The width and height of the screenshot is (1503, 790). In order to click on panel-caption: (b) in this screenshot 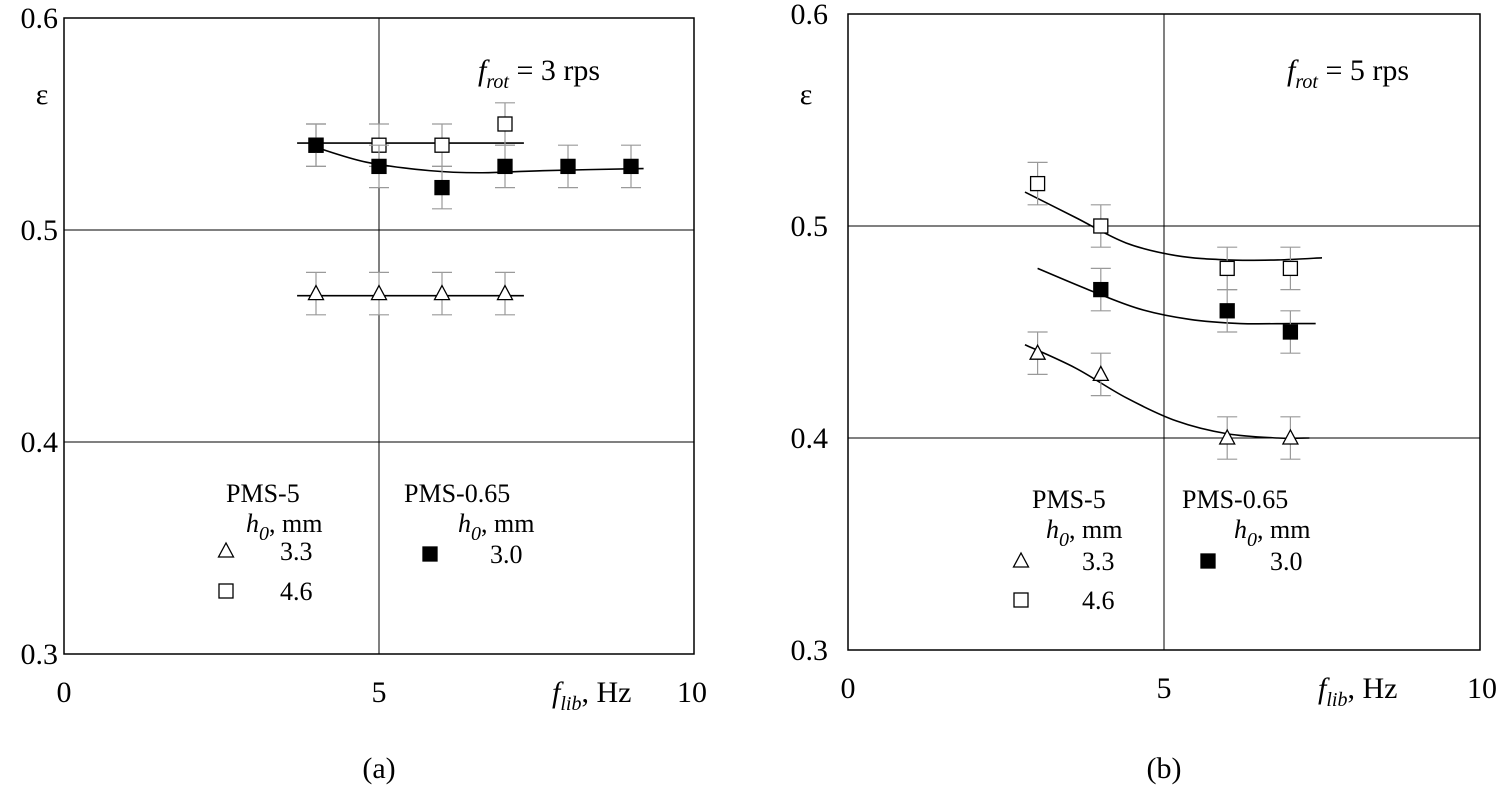, I will do `click(1164, 768)`.